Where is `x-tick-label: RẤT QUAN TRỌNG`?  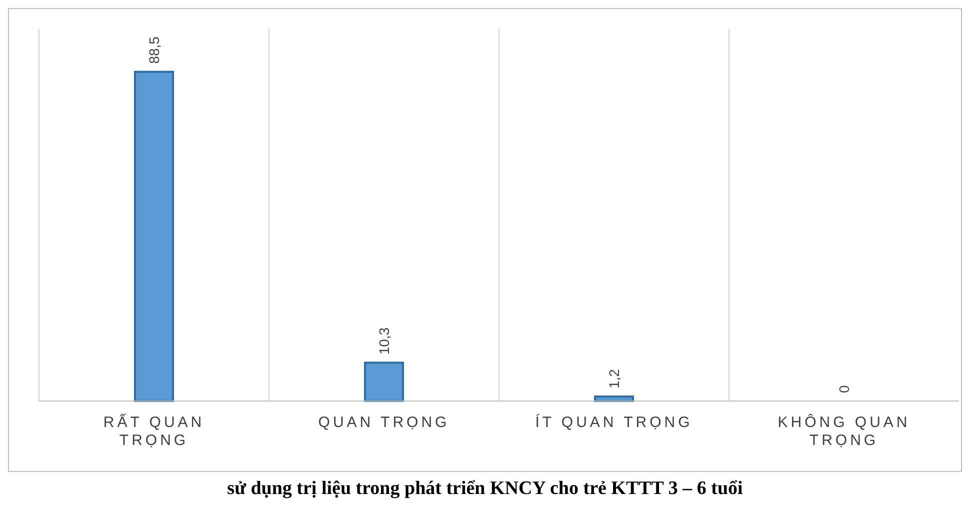
x-tick-label: RẤT QUAN TRỌNG is located at coordinates (154, 431).